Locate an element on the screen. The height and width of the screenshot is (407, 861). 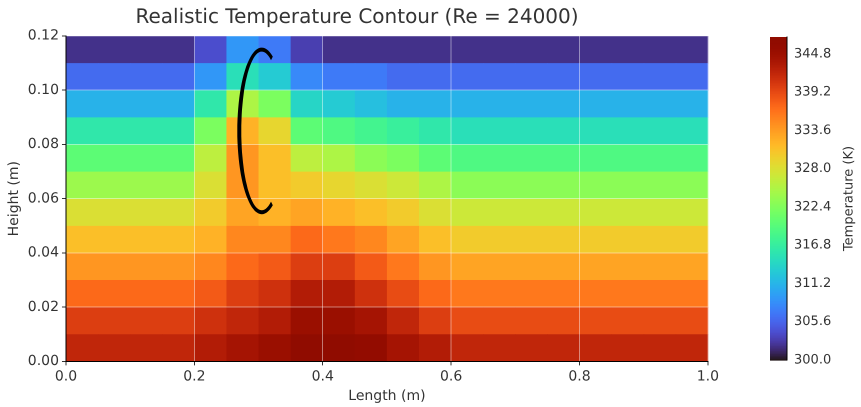
y-axis-title: Height (m) is located at coordinates (14, 198).